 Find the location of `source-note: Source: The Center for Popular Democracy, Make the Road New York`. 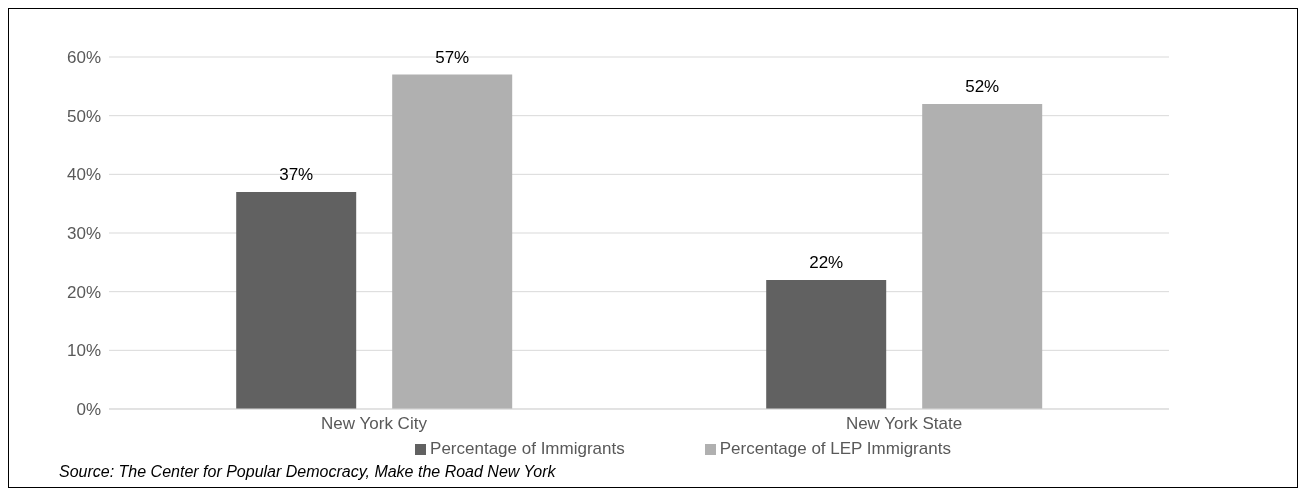

source-note: Source: The Center for Popular Democracy, Make the Road New York is located at coordinates (308, 472).